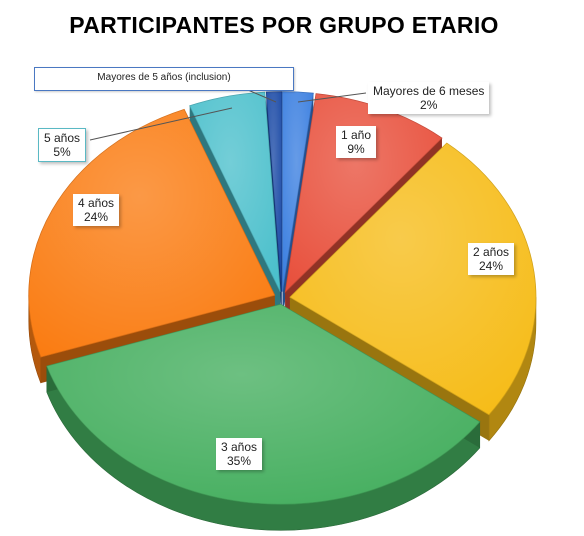  I want to click on slice-value-1-ano: 9%, so click(356, 149).